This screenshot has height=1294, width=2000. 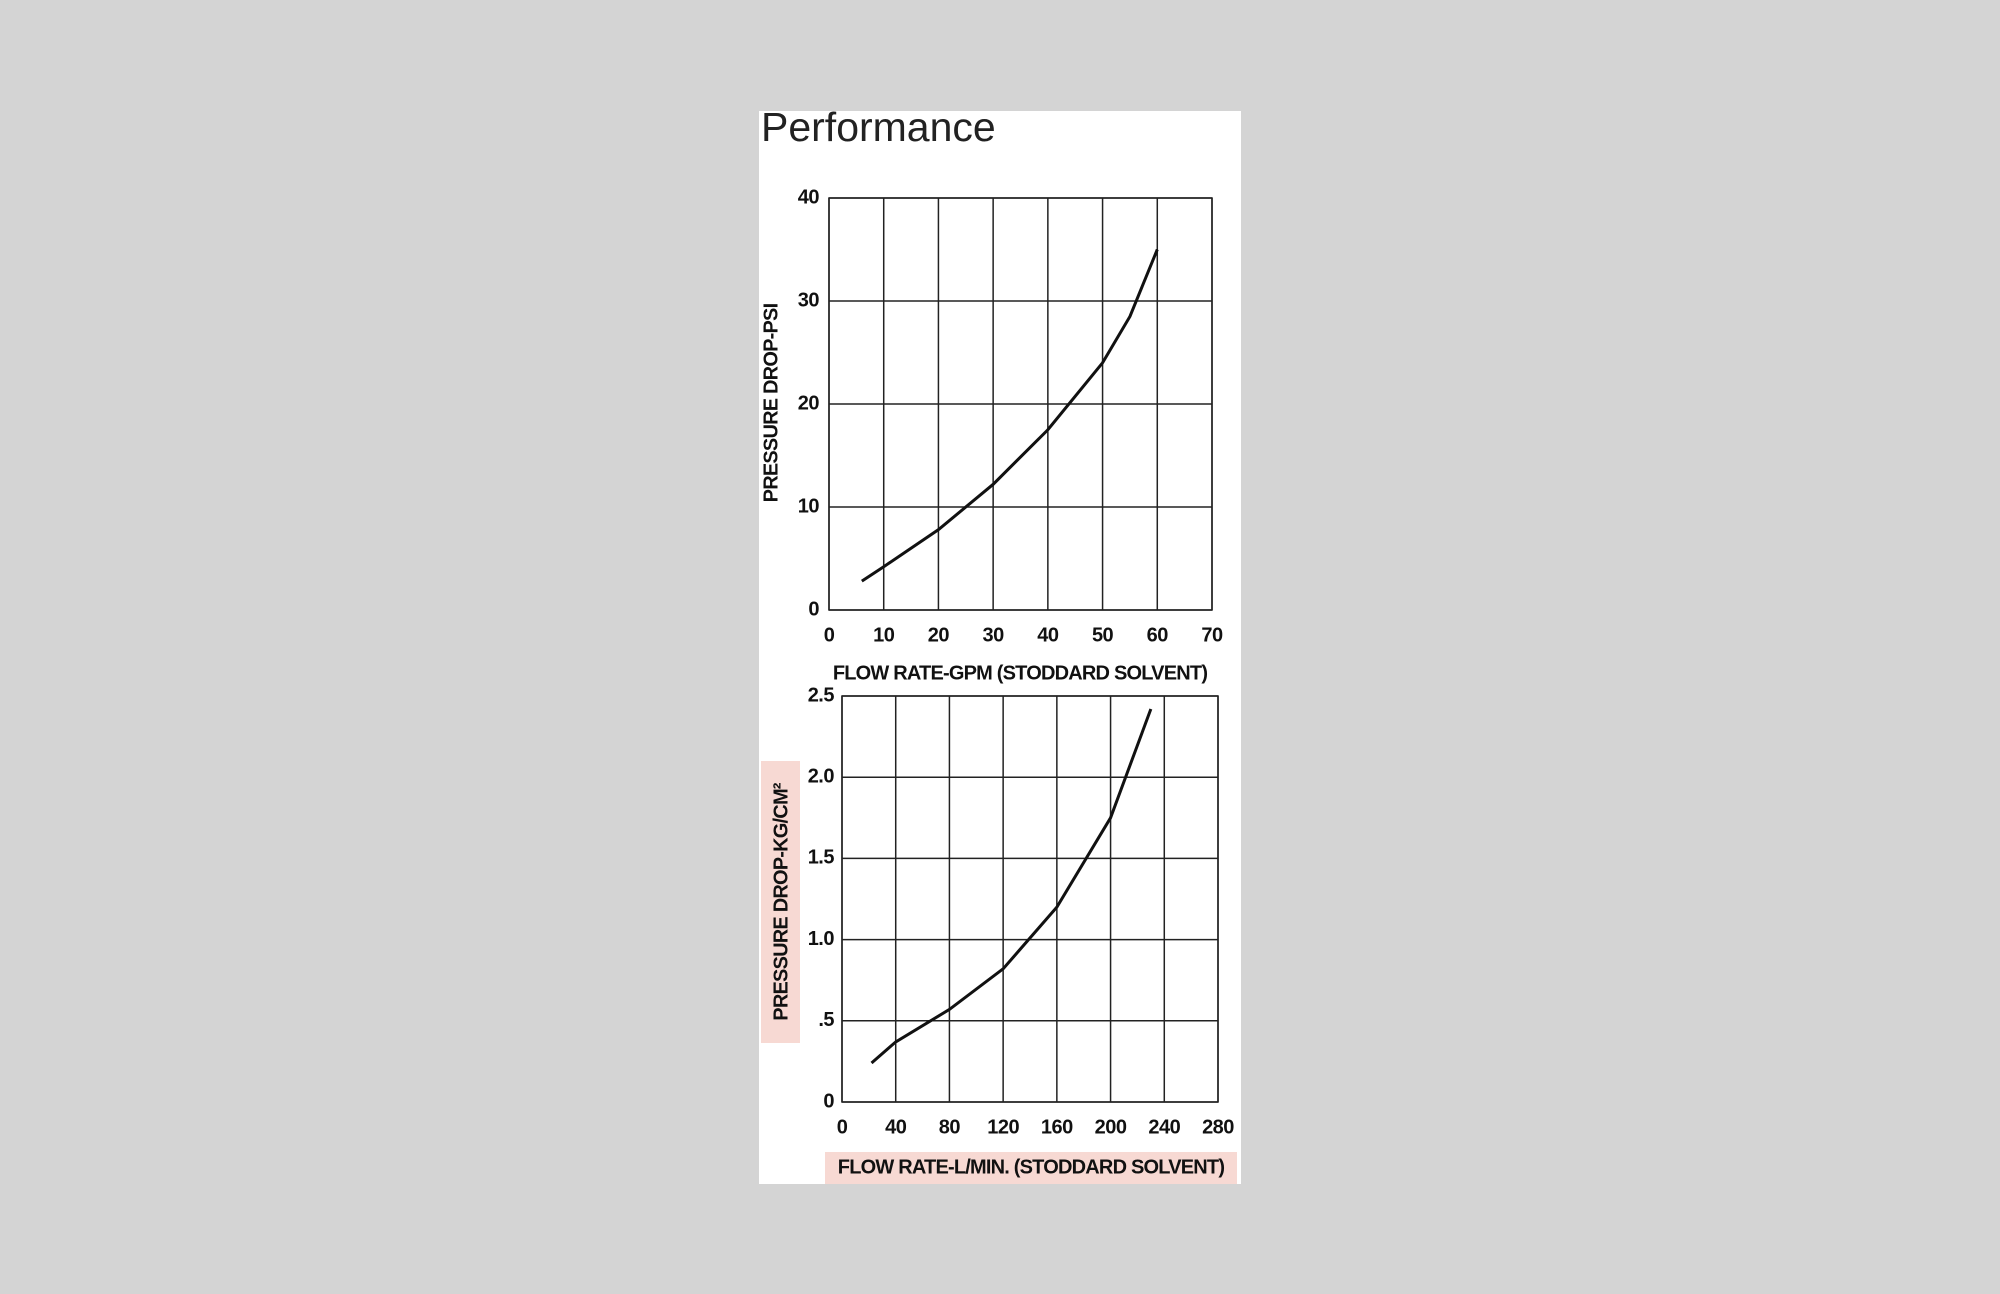 What do you see at coordinates (809, 403) in the screenshot?
I see `y-tick-label: 20` at bounding box center [809, 403].